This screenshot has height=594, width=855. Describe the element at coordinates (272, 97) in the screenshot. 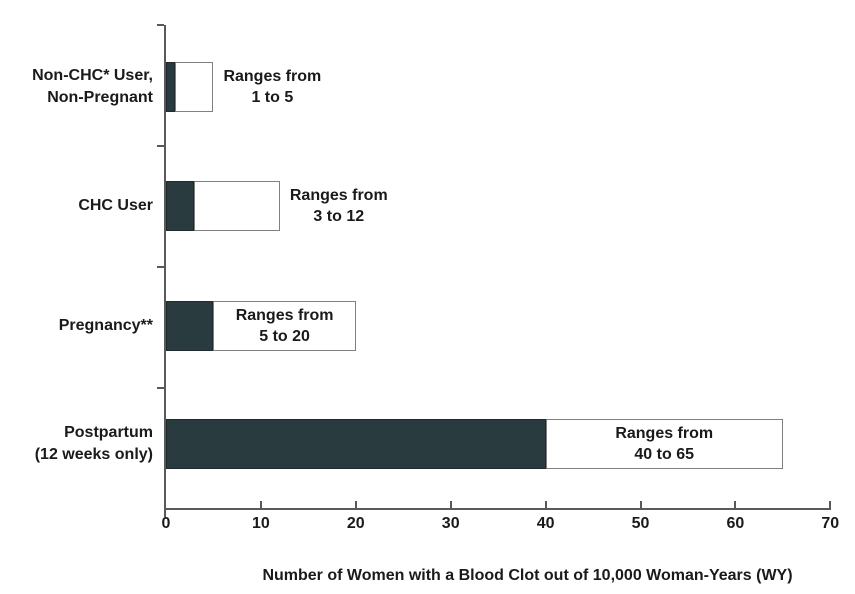

I see `bar-range-label-line: 1 to 5` at that location.